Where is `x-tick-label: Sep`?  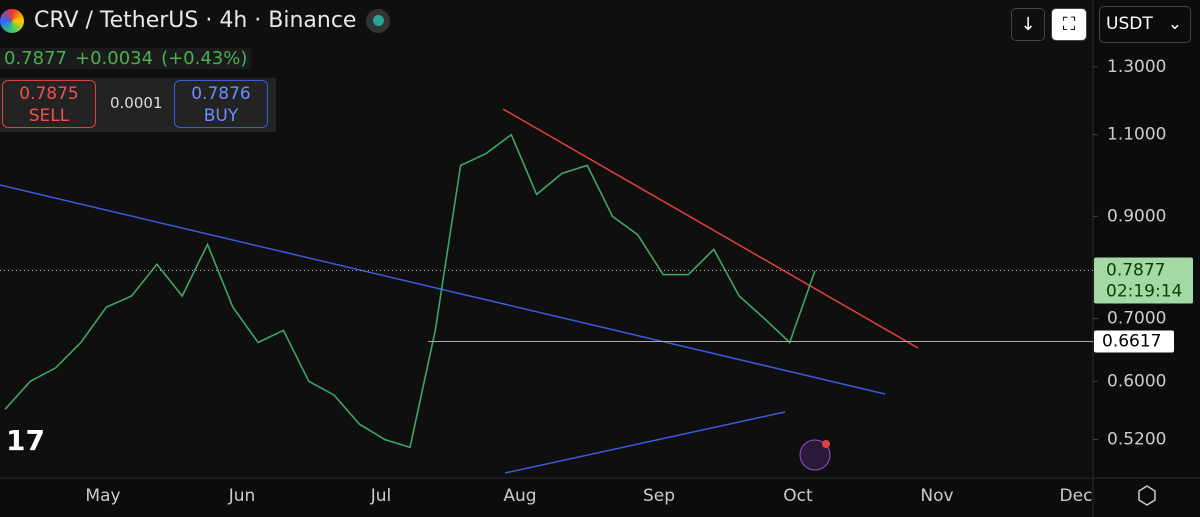
x-tick-label: Sep is located at coordinates (659, 496).